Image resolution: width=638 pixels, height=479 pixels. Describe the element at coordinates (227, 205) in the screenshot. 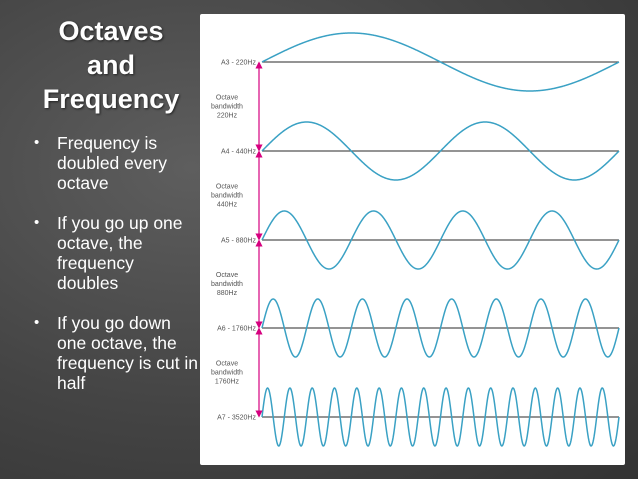

I see `bandwidth-label: 440Hz` at that location.